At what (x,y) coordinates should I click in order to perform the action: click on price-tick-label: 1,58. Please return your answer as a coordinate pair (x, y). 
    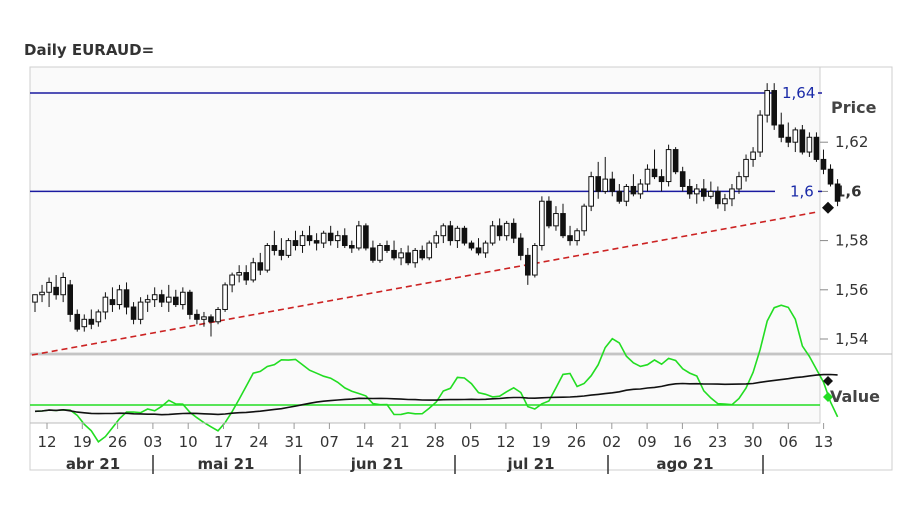
    Looking at the image, I should click on (851, 241).